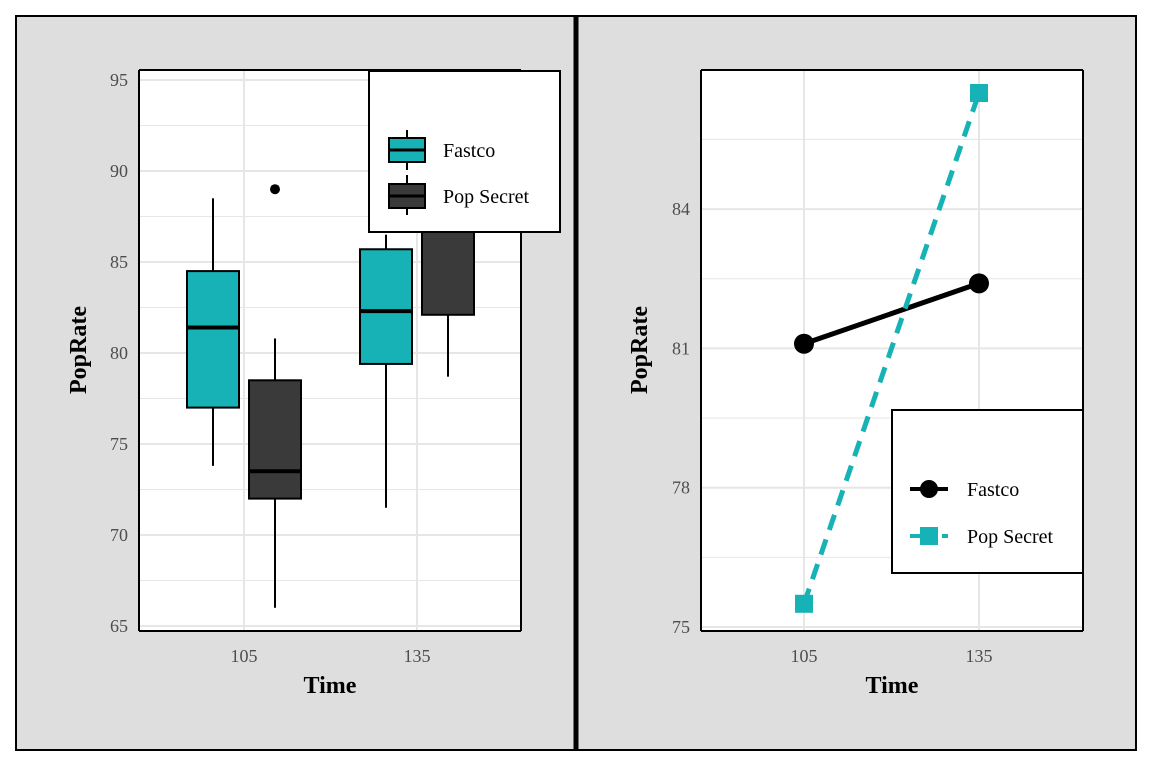 The height and width of the screenshot is (768, 1152). Describe the element at coordinates (79, 350) in the screenshot. I see `boxplot-y-axis-title: PopRate` at that location.